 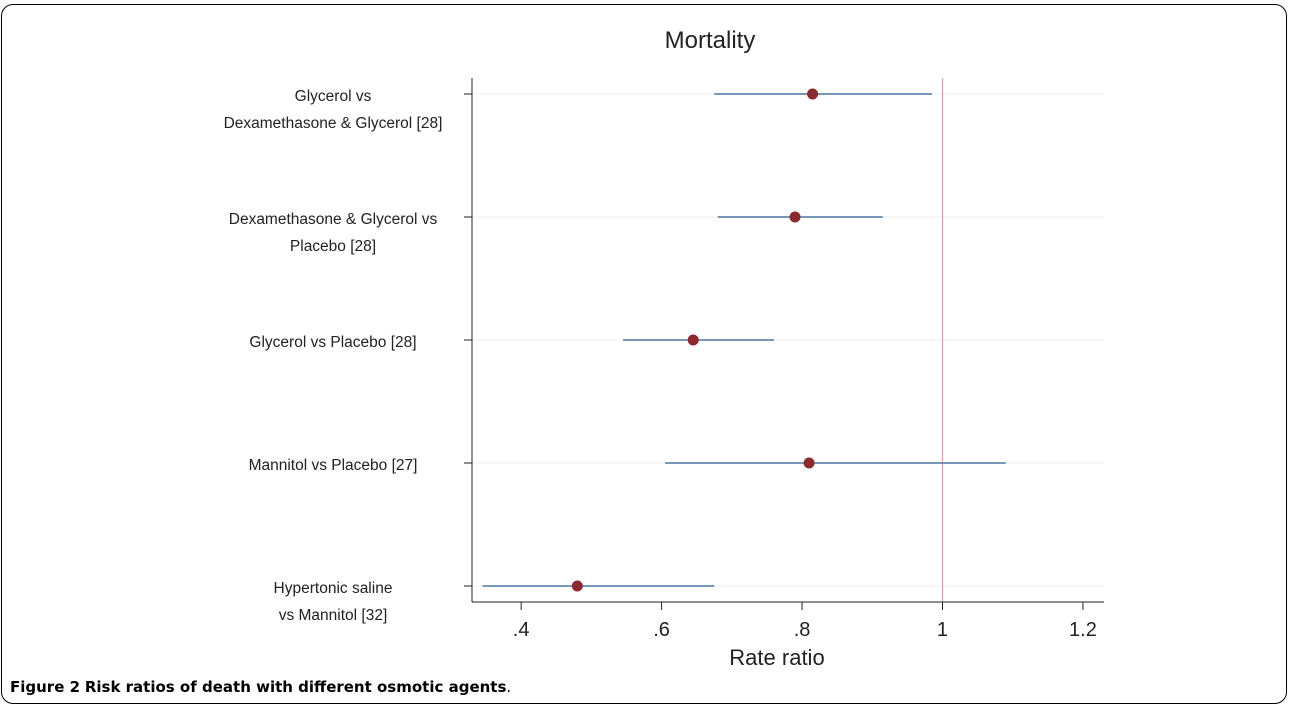 What do you see at coordinates (332, 342) in the screenshot?
I see `study-label-3: Glycerol vs Placebo [28]` at bounding box center [332, 342].